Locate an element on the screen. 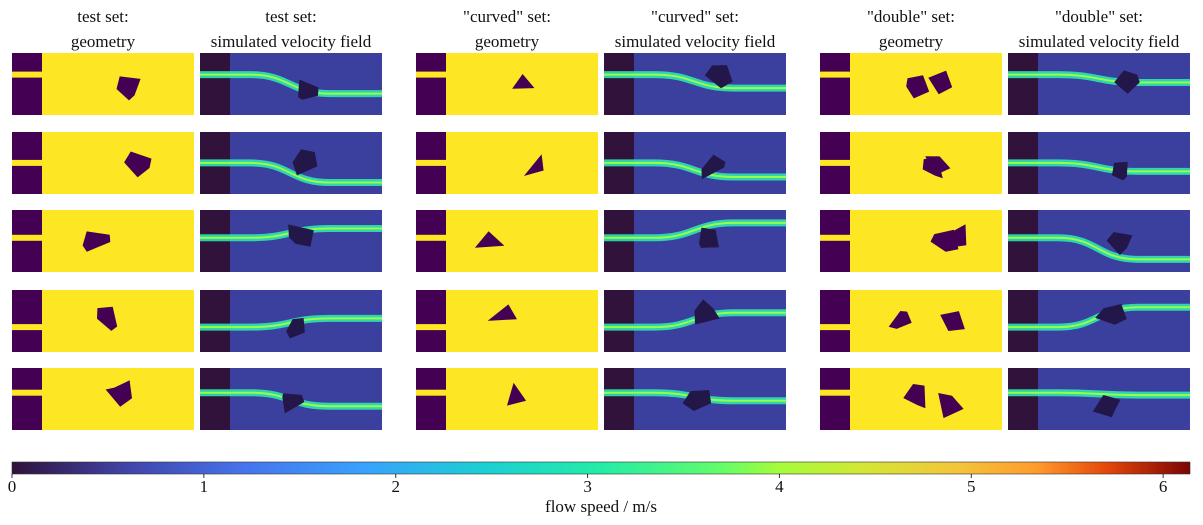  tick-label: 3 is located at coordinates (587, 486).